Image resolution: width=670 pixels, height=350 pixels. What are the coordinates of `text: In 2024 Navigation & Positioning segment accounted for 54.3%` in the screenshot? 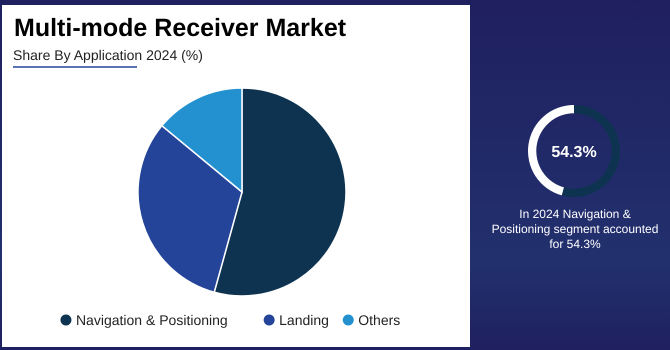 It's located at (575, 229).